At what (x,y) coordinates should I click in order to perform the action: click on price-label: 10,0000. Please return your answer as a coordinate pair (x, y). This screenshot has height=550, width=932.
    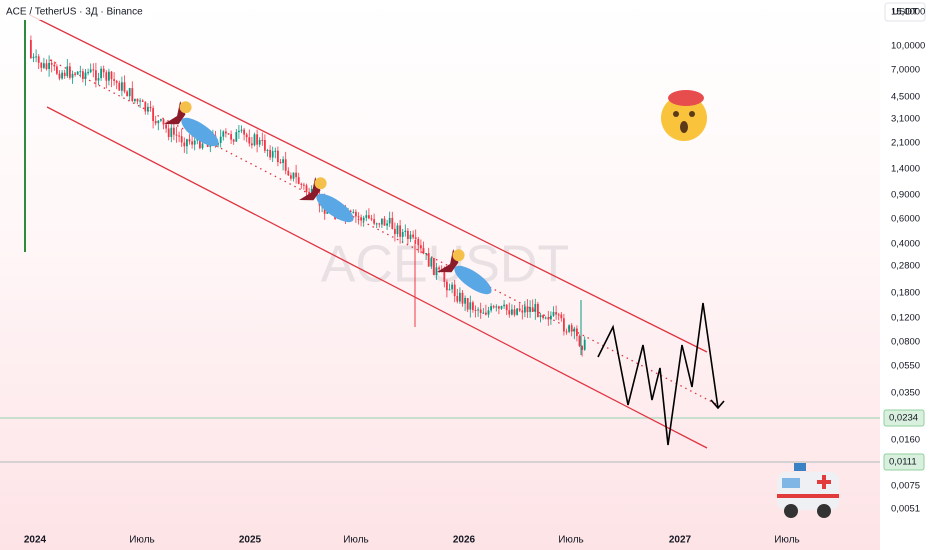
    Looking at the image, I should click on (908, 46).